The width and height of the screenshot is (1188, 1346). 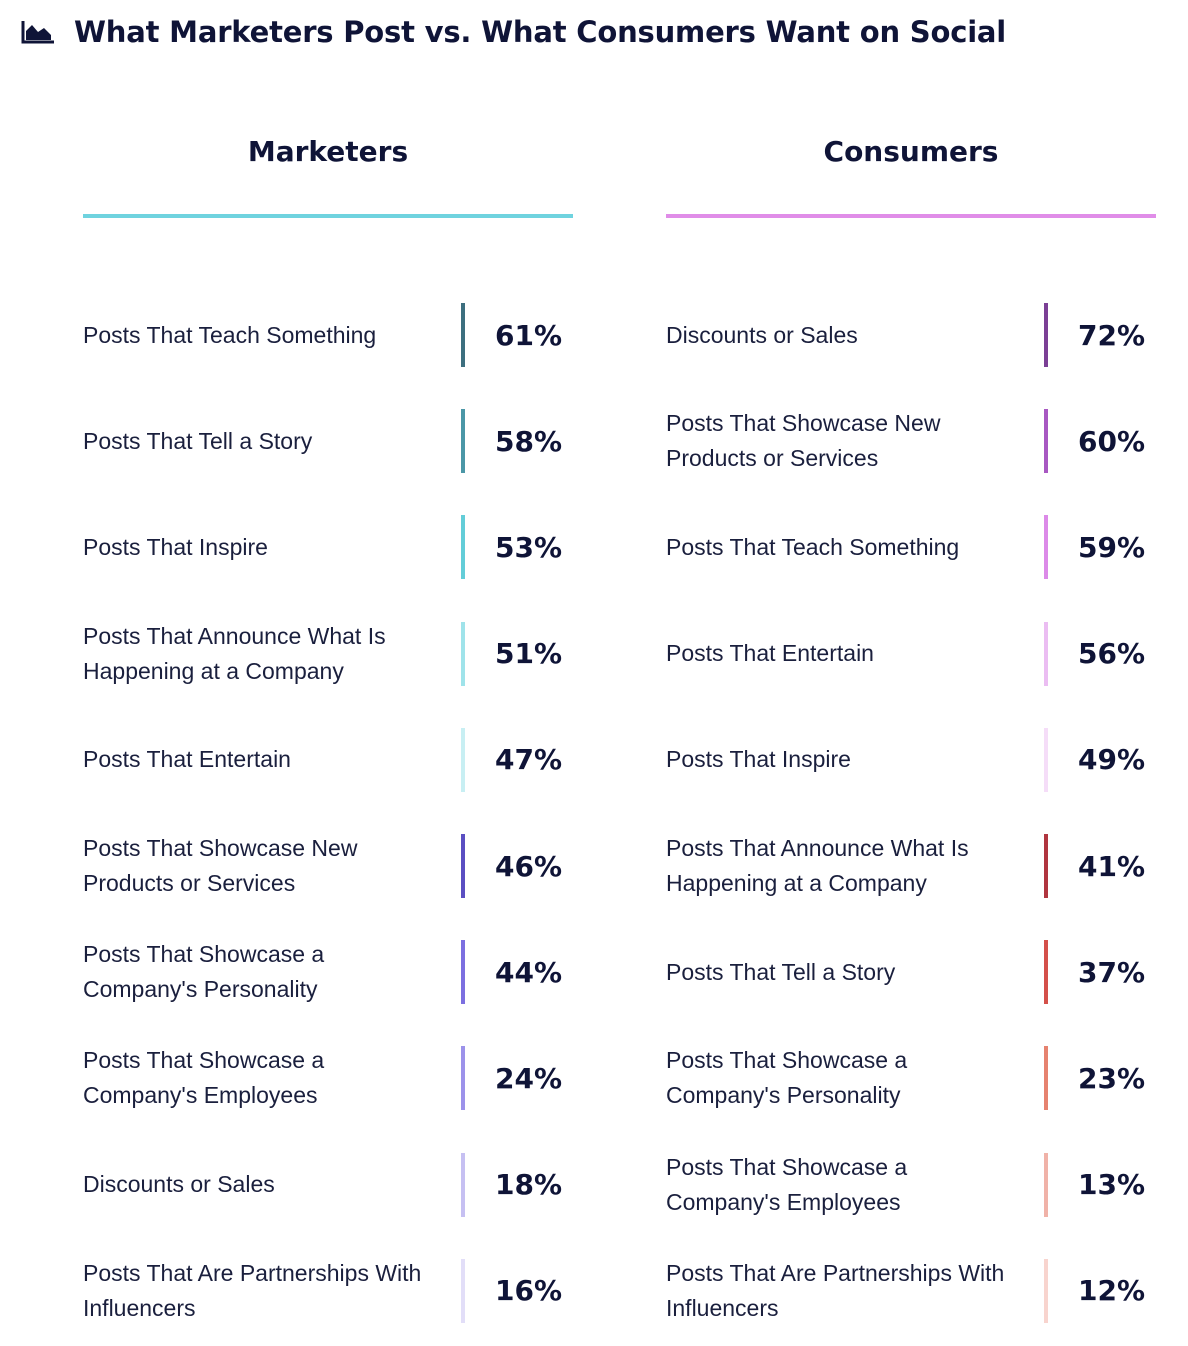 I want to click on table-row: Posts That Tell a Story 37%, so click(x=911, y=972).